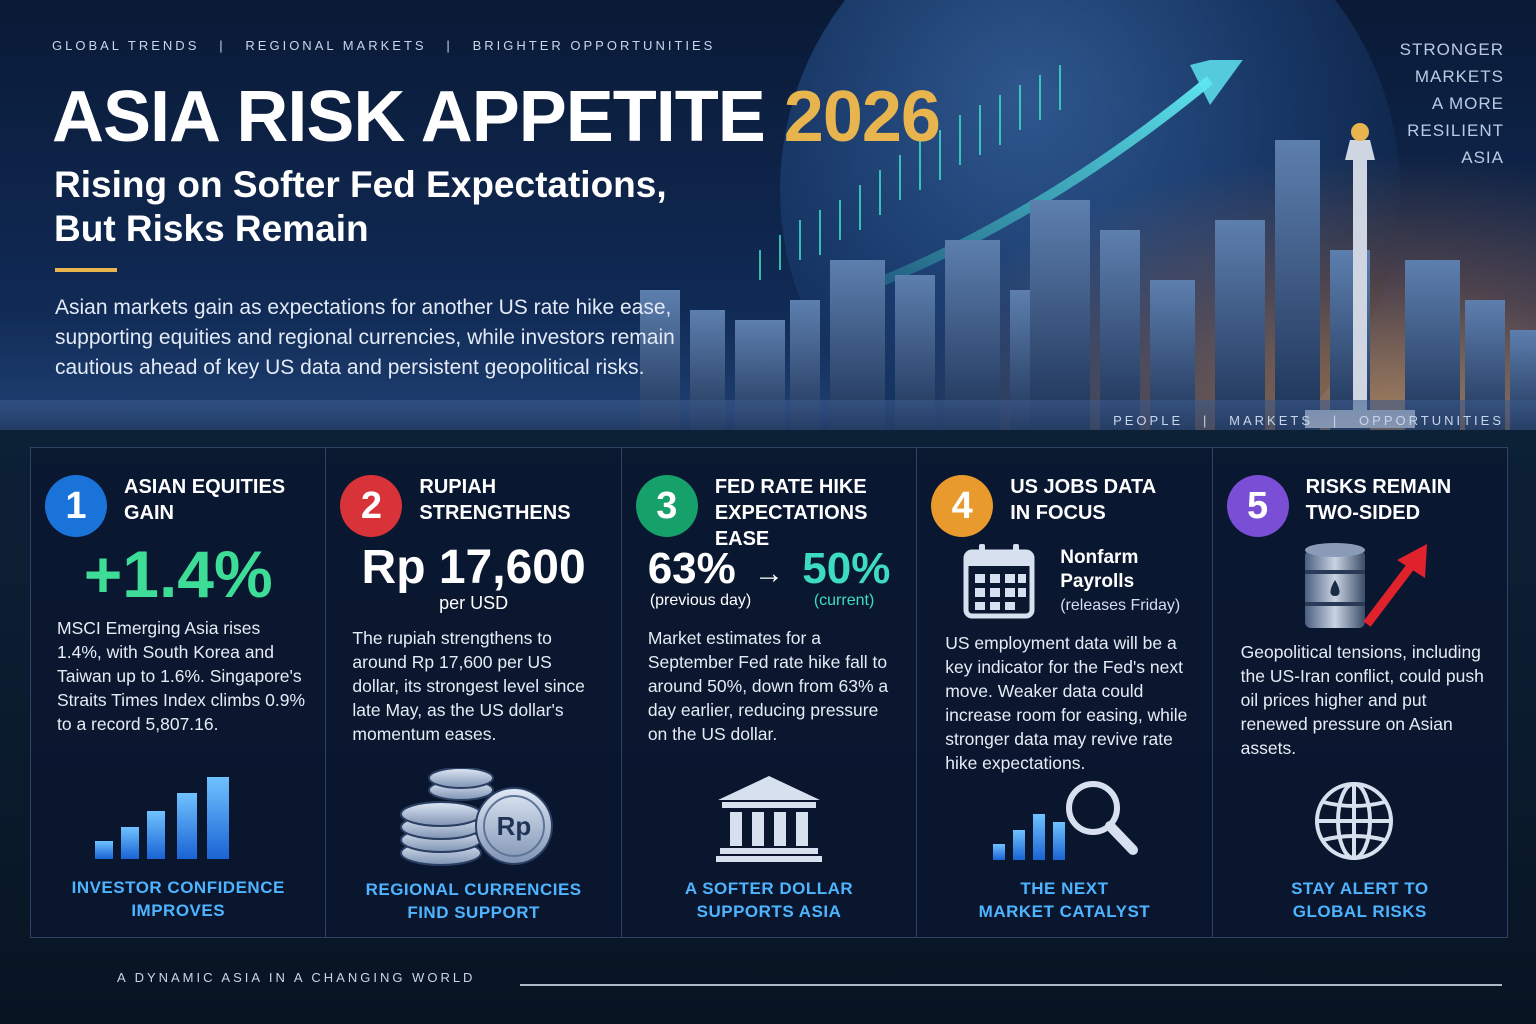 The height and width of the screenshot is (1024, 1536). I want to click on page-title: ASIA RISK APPETITE 2026, so click(496, 117).